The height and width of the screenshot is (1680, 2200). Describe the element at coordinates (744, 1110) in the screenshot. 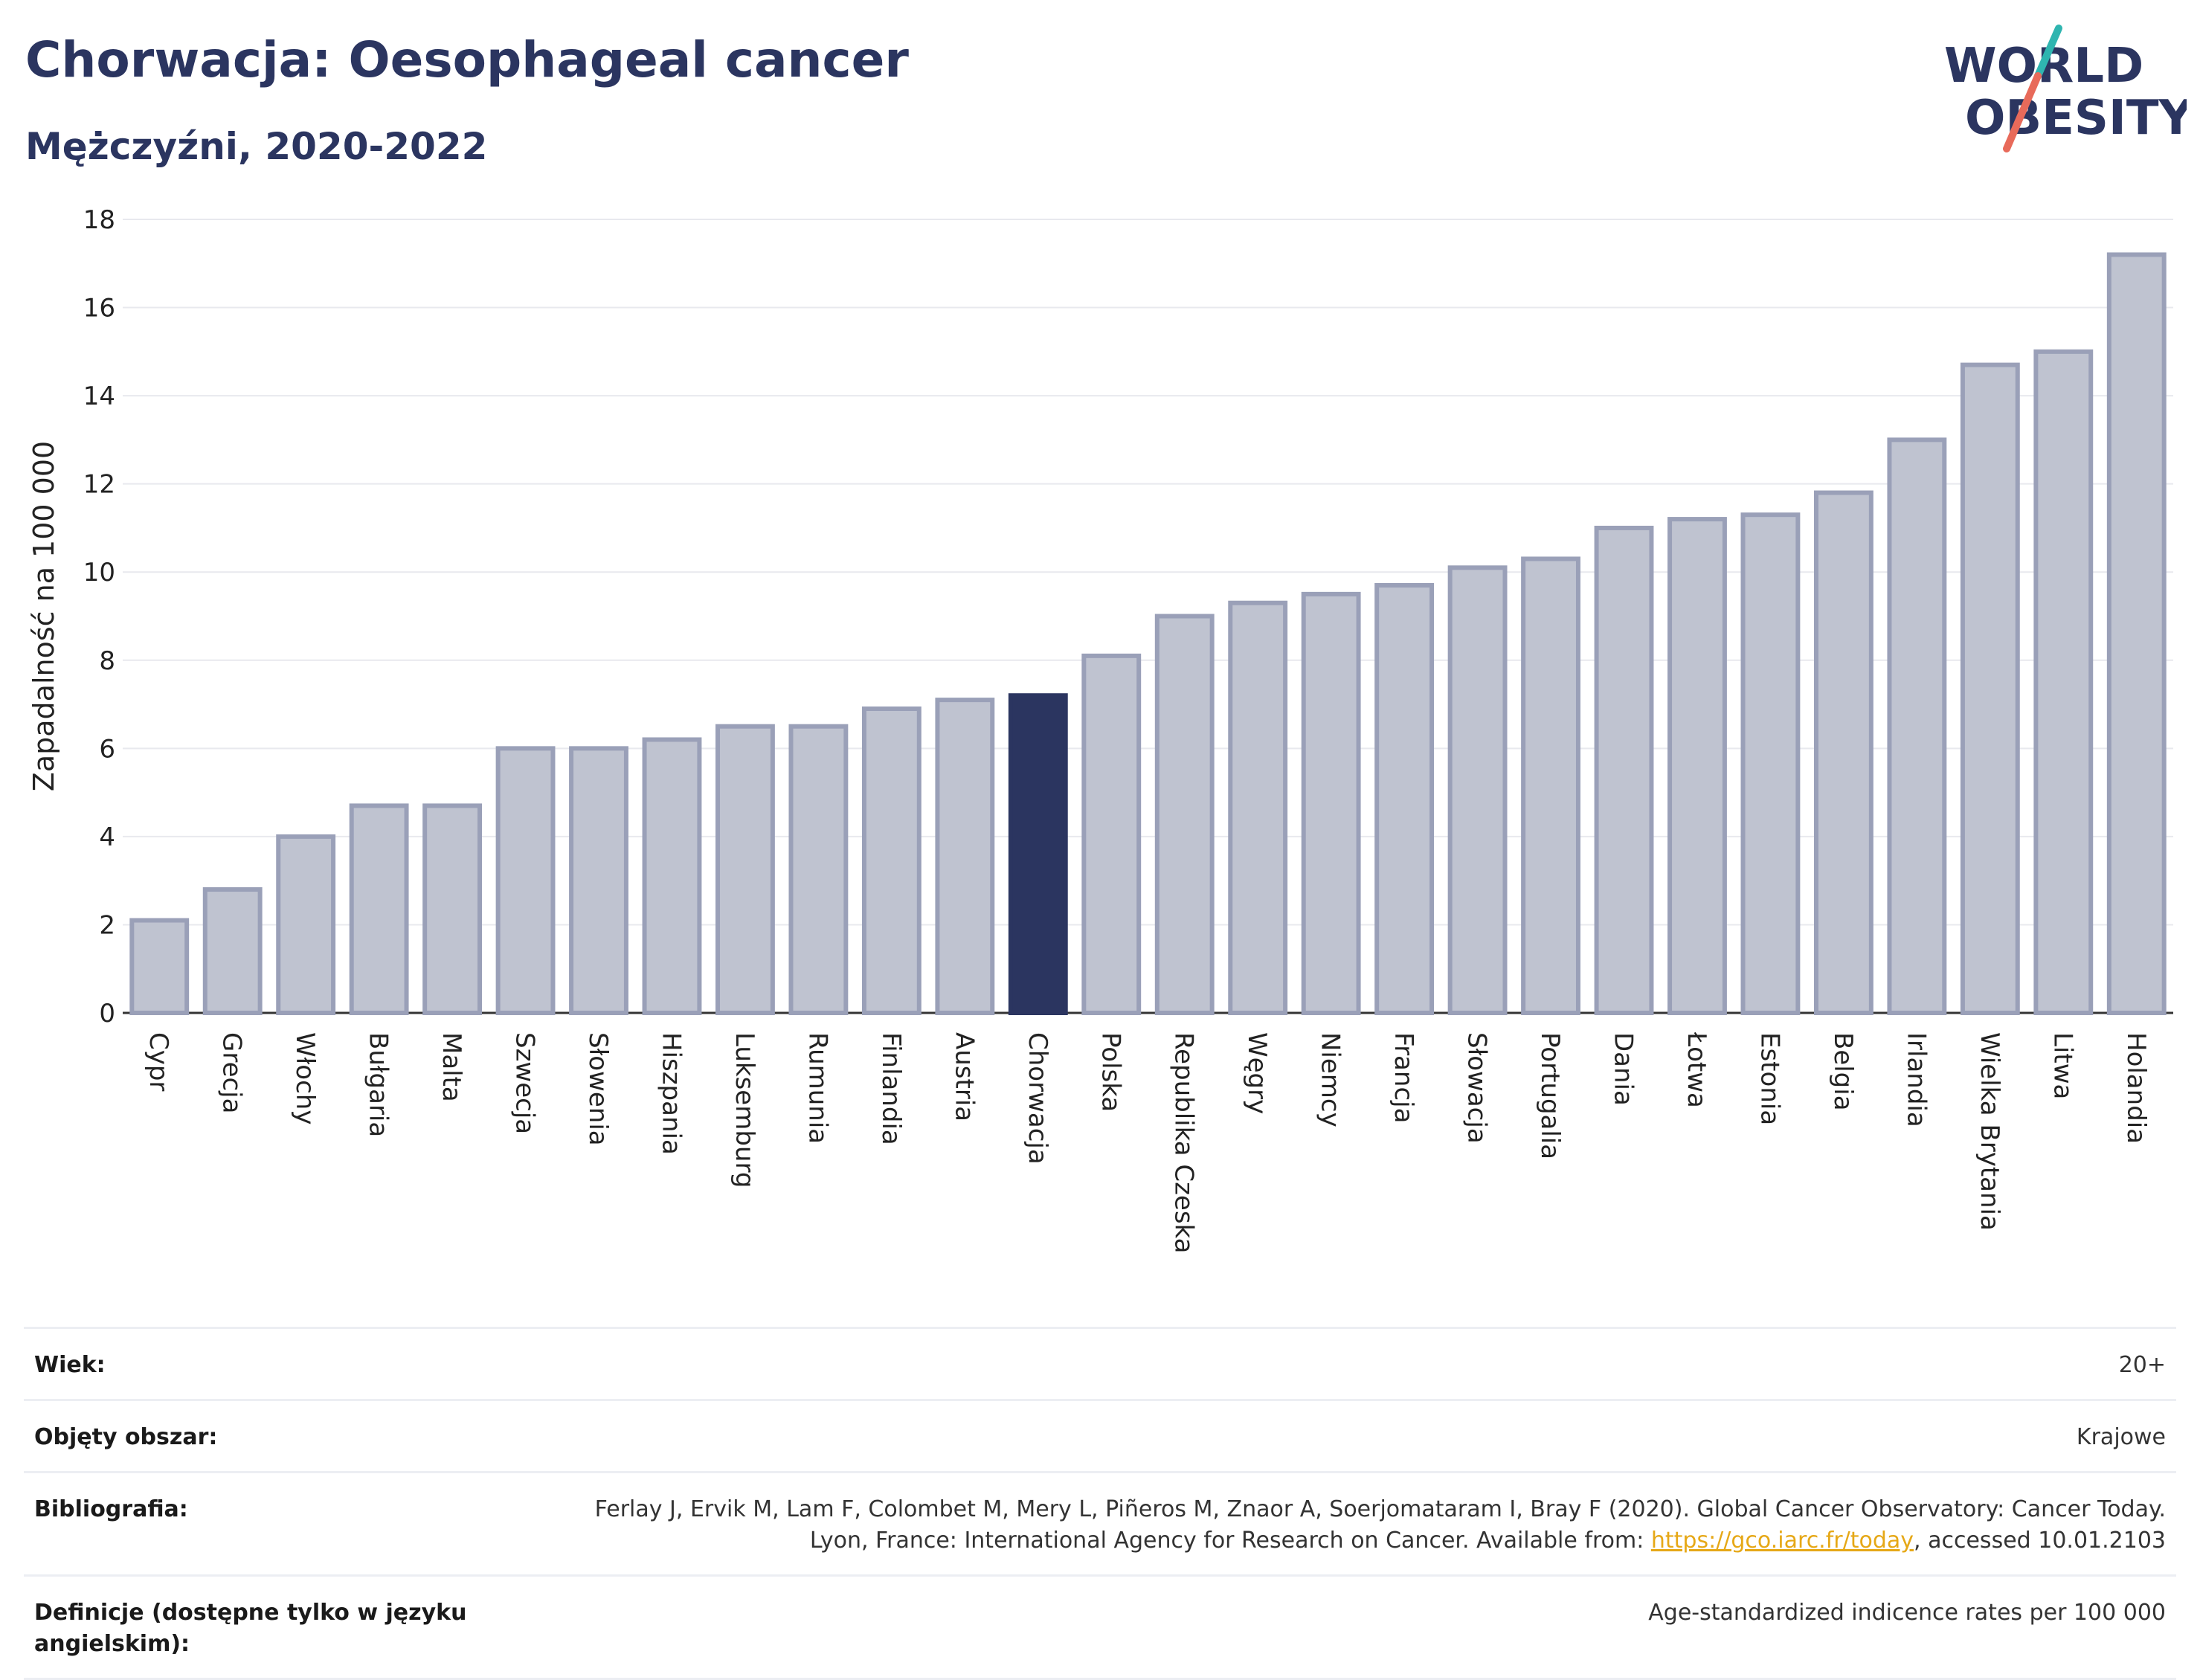

I see `x-tick-label: Luksemburg` at that location.